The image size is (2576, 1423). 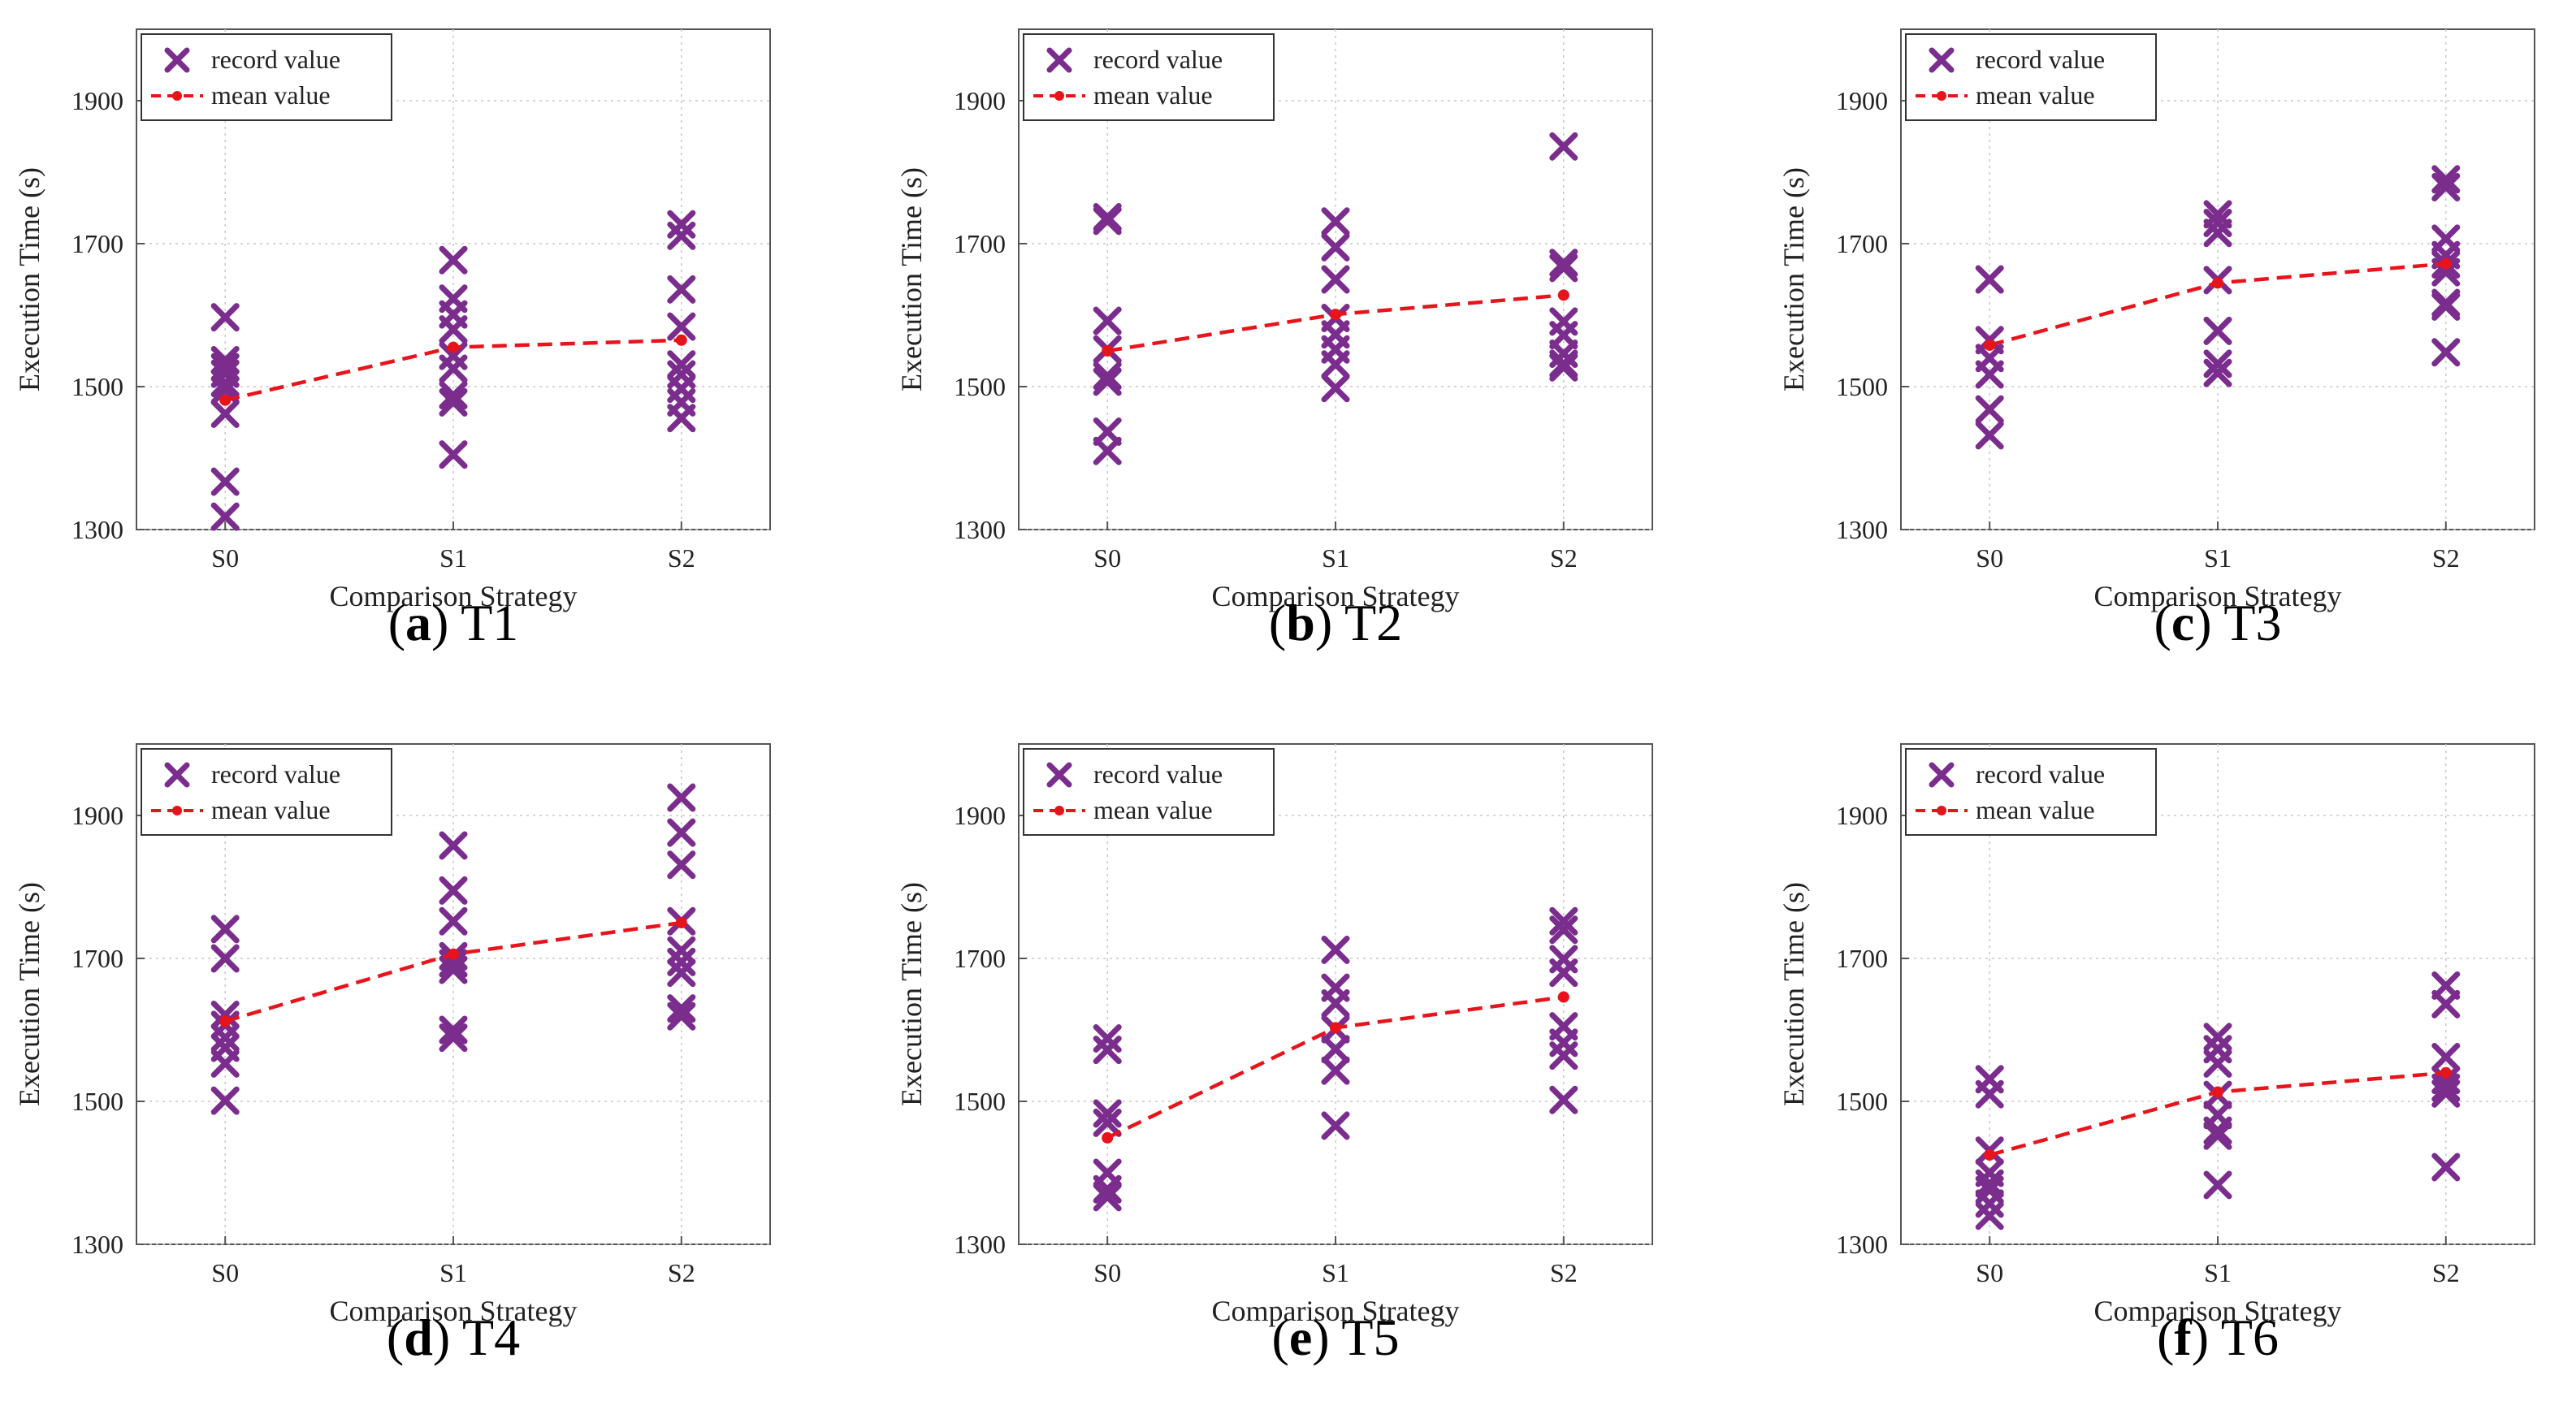 I want to click on panel-caption: (d) T4, so click(x=453, y=1337).